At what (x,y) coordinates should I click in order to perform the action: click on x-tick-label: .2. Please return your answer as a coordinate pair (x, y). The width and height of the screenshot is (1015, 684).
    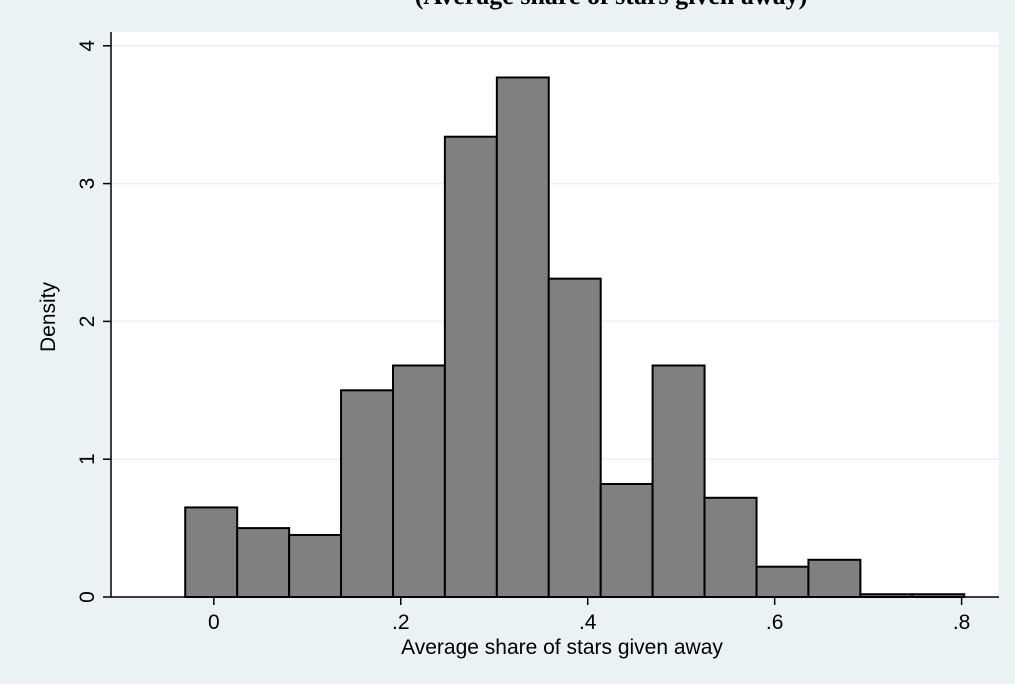
    Looking at the image, I should click on (401, 622).